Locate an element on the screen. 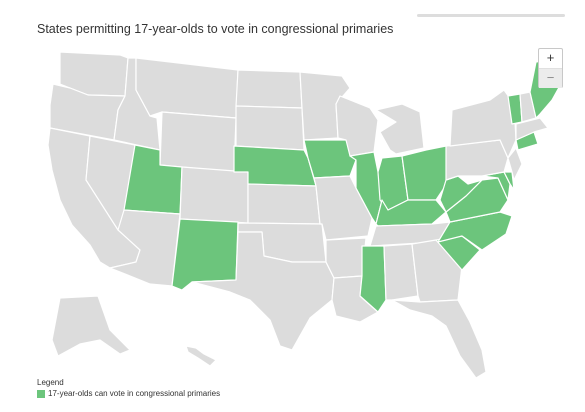 The image size is (585, 412). state-ar is located at coordinates (346, 258).